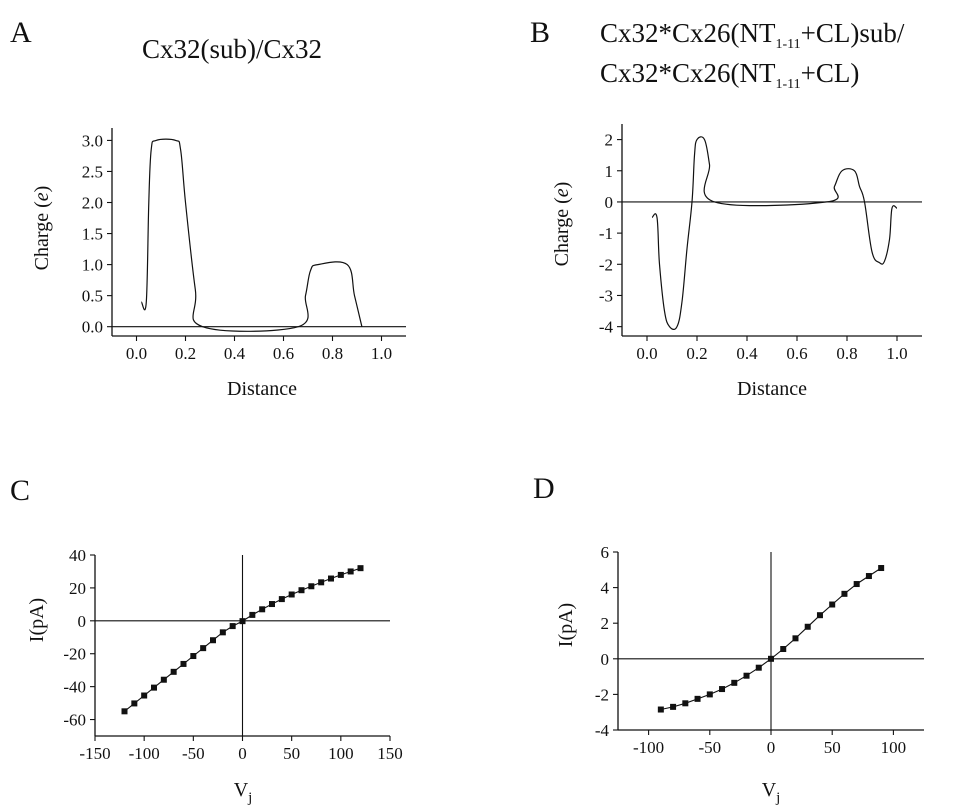 This screenshot has width=961, height=810. Describe the element at coordinates (251, 235) in the screenshot. I see `panel-a-series-line` at that location.